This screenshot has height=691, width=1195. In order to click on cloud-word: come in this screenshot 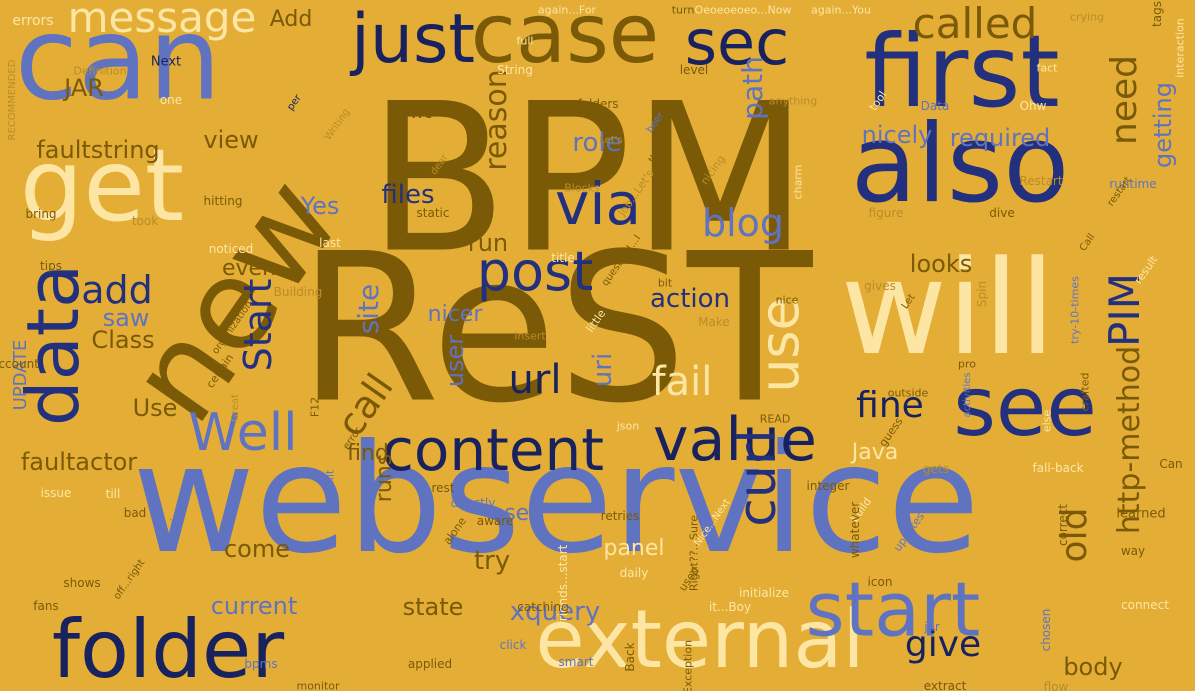, I will do `click(257, 549)`.